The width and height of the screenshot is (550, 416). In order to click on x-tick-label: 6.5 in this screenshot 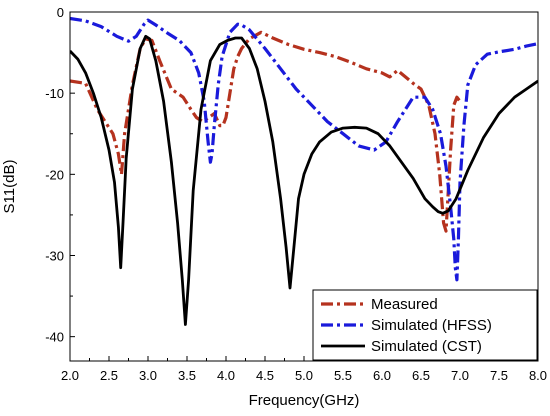, I will do `click(421, 375)`.